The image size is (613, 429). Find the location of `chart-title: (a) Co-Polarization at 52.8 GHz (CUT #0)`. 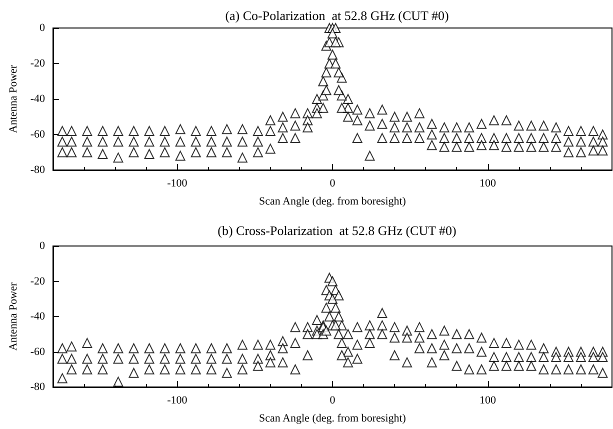

chart-title: (a) Co-Polarization at 52.8 GHz (CUT #0) is located at coordinates (337, 15).